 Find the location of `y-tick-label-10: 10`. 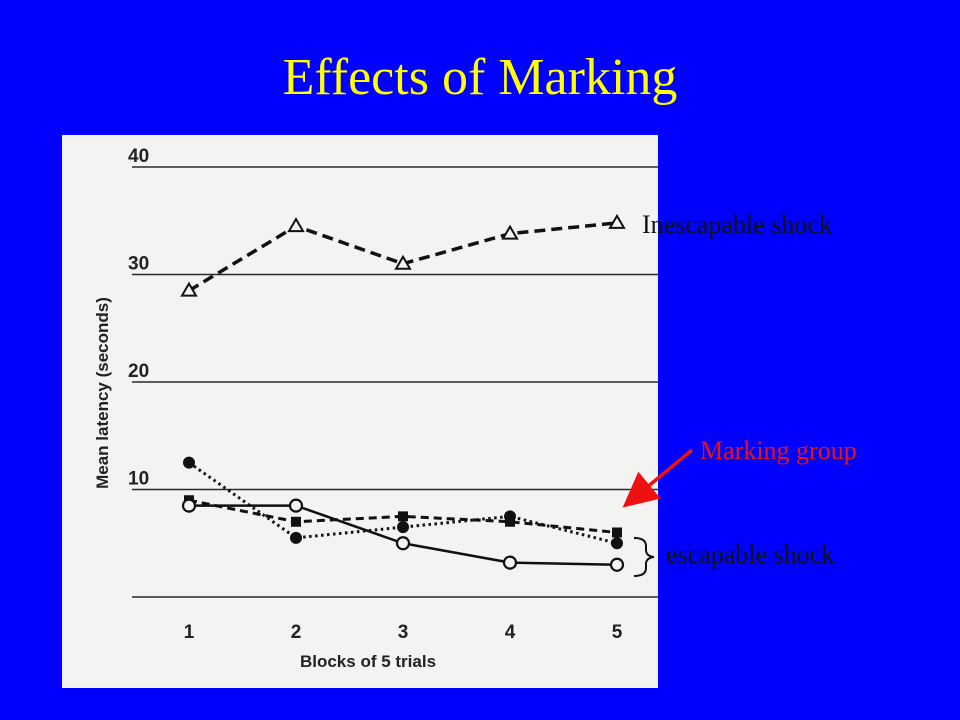

y-tick-label-10: 10 is located at coordinates (138, 479).